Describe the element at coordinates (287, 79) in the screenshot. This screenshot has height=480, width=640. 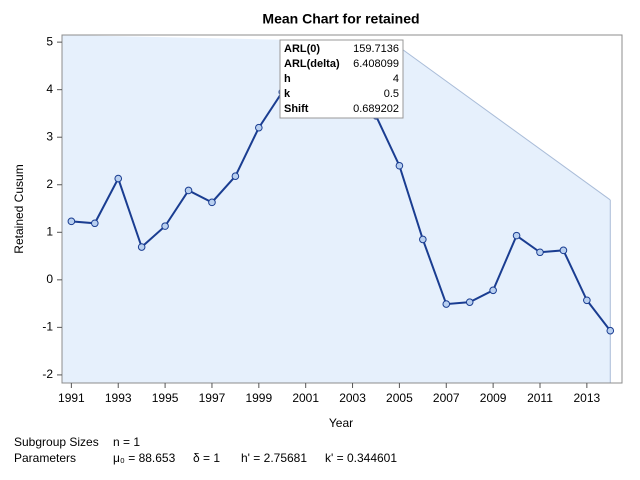
I see `inset-label: h` at that location.